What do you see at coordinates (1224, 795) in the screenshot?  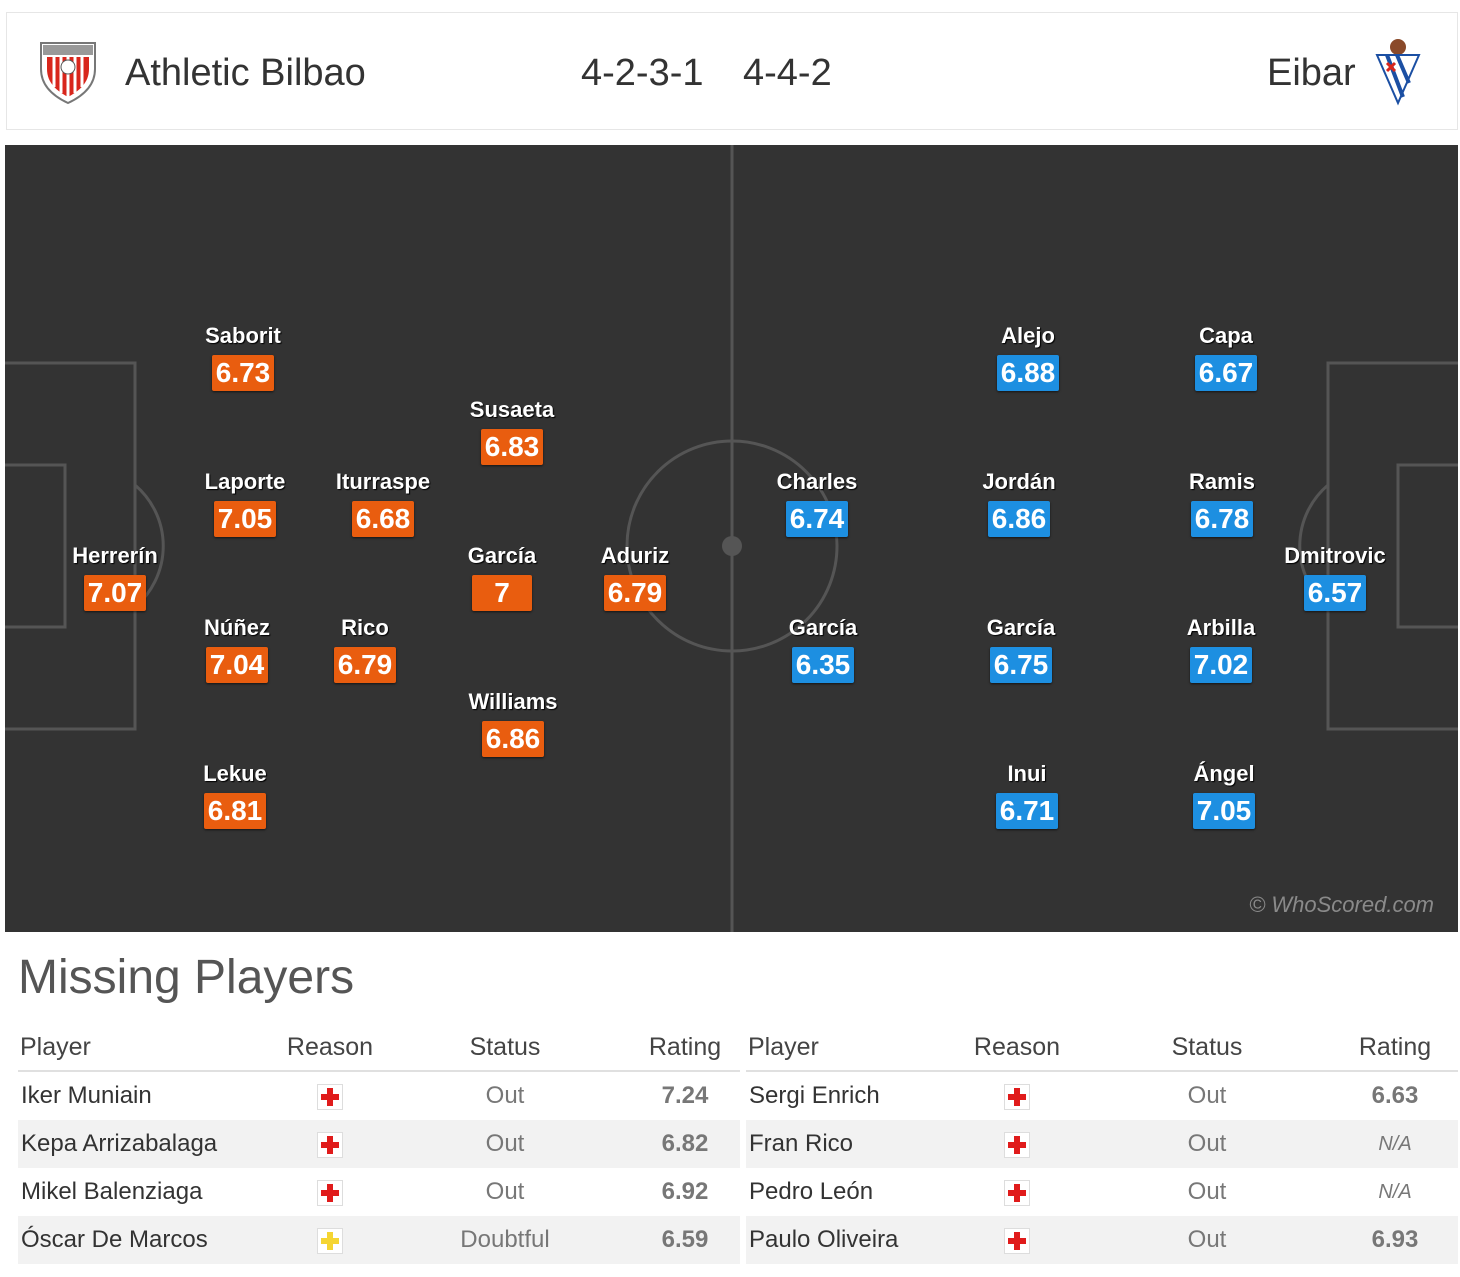 I see `away-player: Ángel 7.05` at bounding box center [1224, 795].